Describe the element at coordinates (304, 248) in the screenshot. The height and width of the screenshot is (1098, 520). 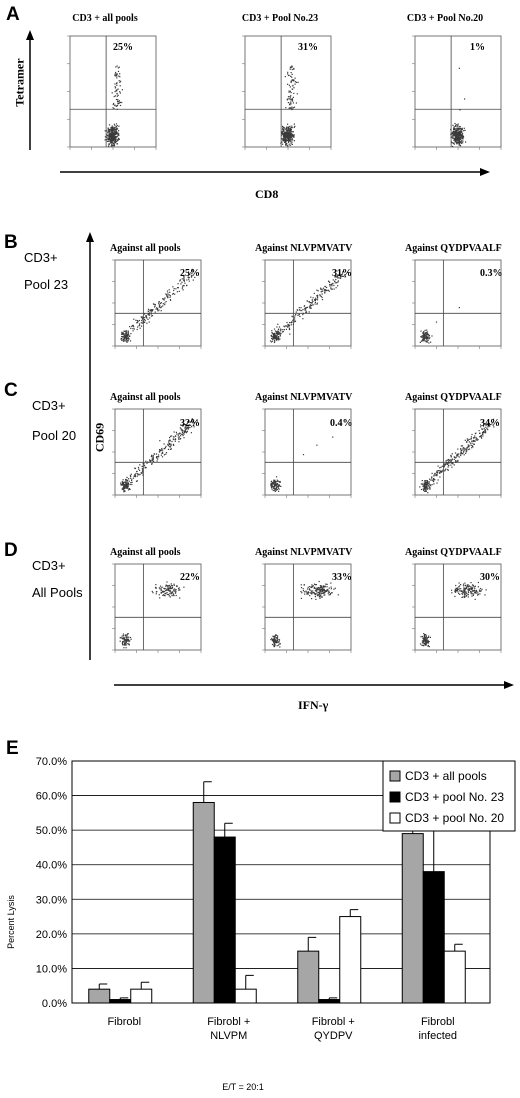
I see `panel-b-plot2-title: Against NLVPMVATV` at that location.